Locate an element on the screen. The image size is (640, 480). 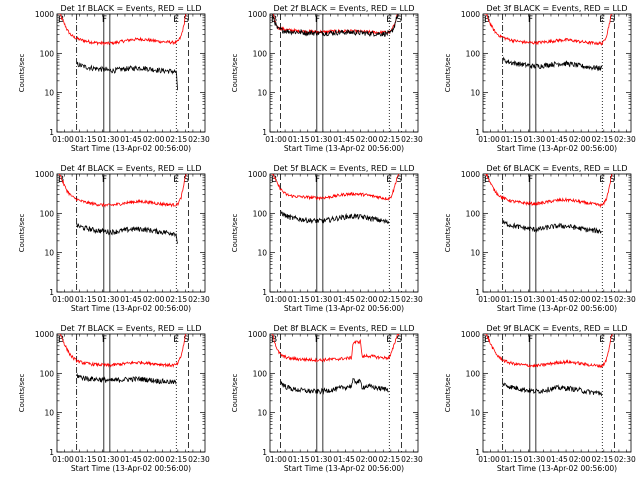
panel-title: Det 9f BLACK = Events, RED = LLD is located at coordinates (556, 328).